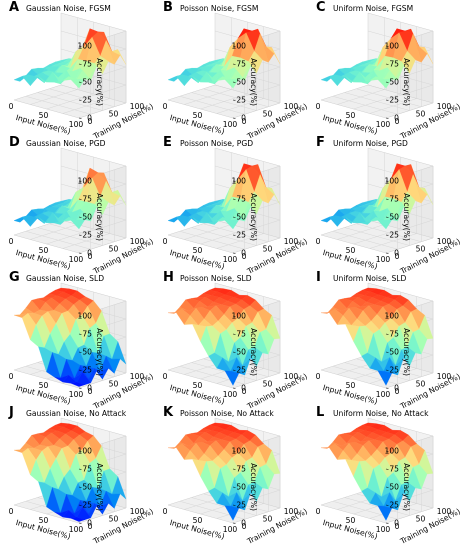 This screenshot has width=460, height=550. I want to click on panel-title: Poisson Noise, PGD, so click(217, 143).